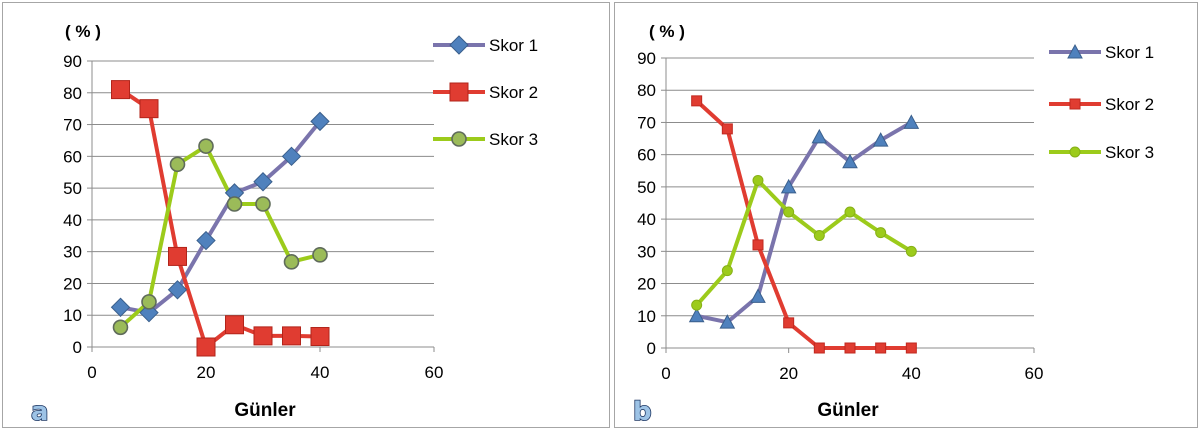 The height and width of the screenshot is (432, 1200). What do you see at coordinates (642, 412) in the screenshot?
I see `panel-label: b` at bounding box center [642, 412].